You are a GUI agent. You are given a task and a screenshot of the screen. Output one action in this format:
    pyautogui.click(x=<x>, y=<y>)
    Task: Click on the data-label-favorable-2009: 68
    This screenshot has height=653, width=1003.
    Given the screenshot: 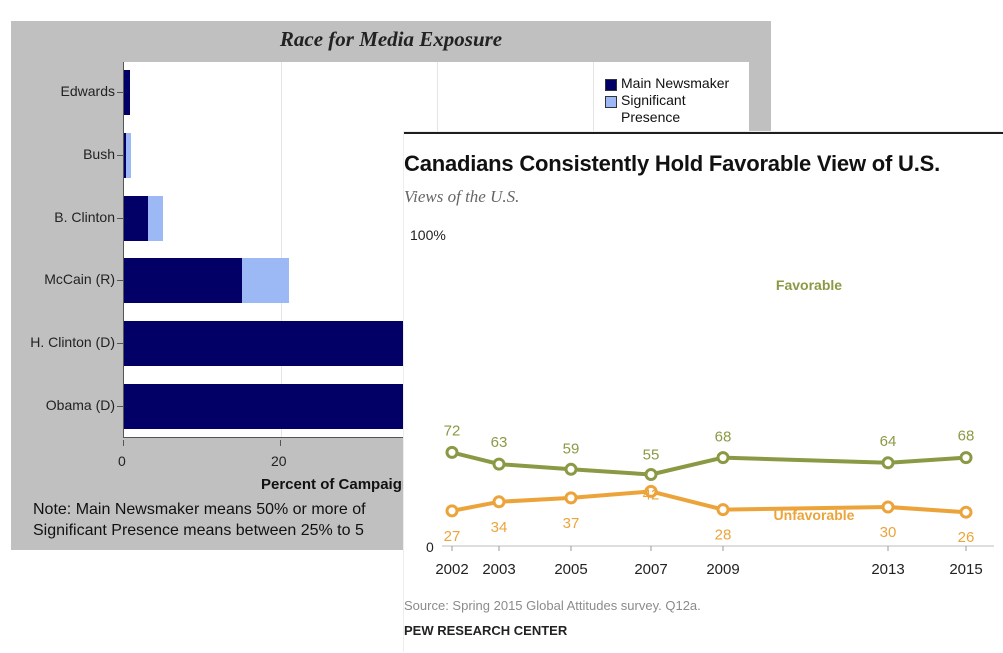 What is the action you would take?
    pyautogui.click(x=723, y=437)
    